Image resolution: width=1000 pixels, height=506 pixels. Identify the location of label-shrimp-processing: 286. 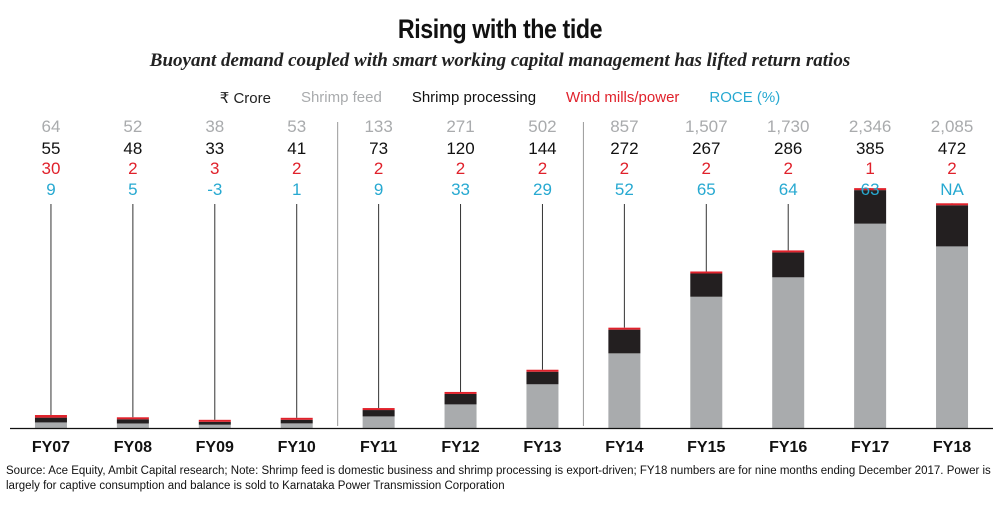
(788, 148).